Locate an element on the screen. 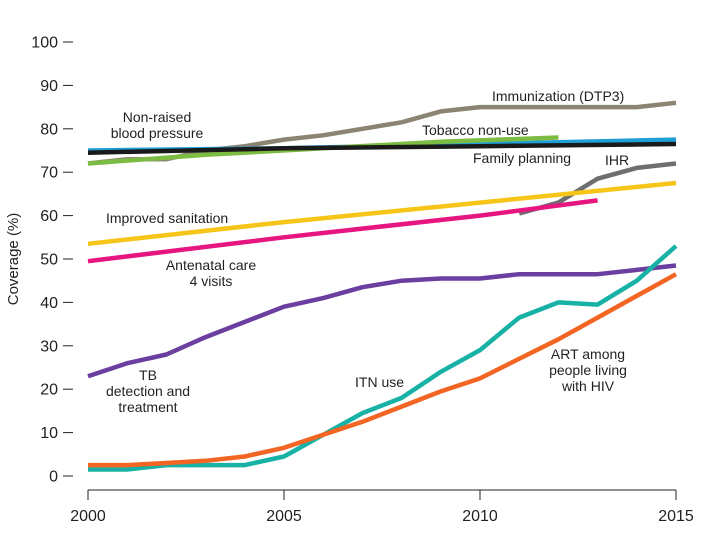  y-tick-label: 100 is located at coordinates (44, 43).